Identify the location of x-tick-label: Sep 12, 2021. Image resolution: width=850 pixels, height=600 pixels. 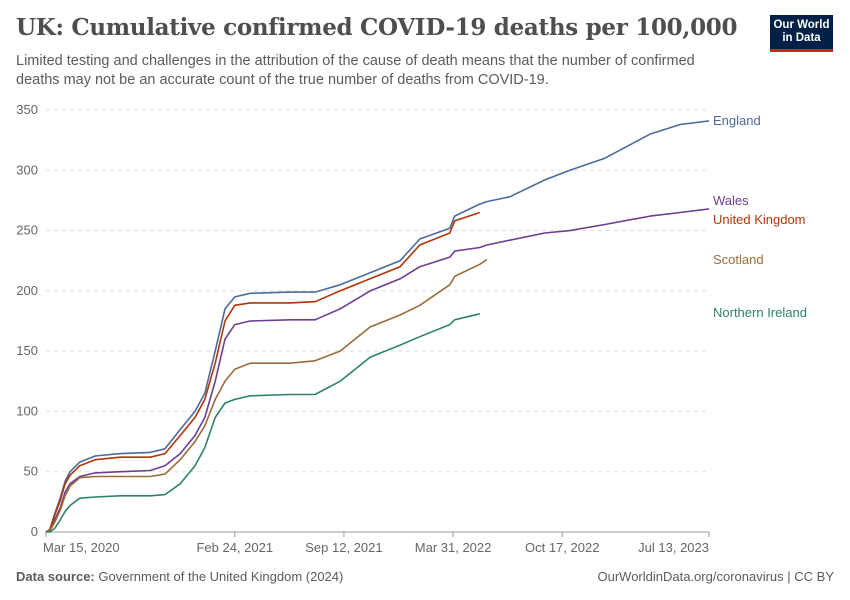
(343, 547).